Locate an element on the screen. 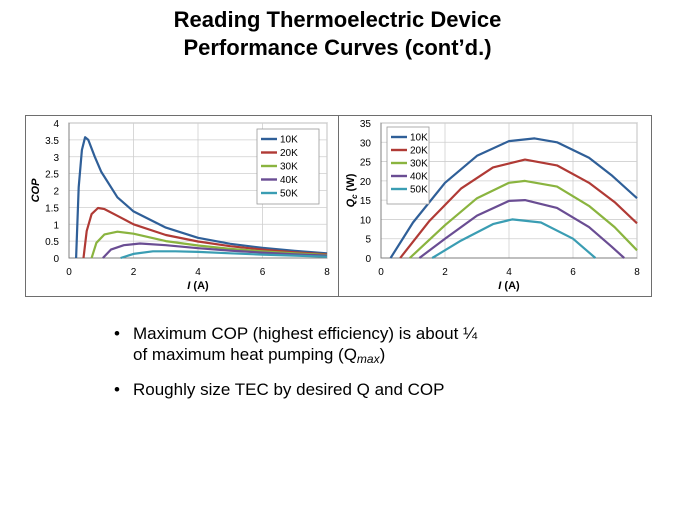  y-axis-title: Qc (W) is located at coordinates (352, 190).